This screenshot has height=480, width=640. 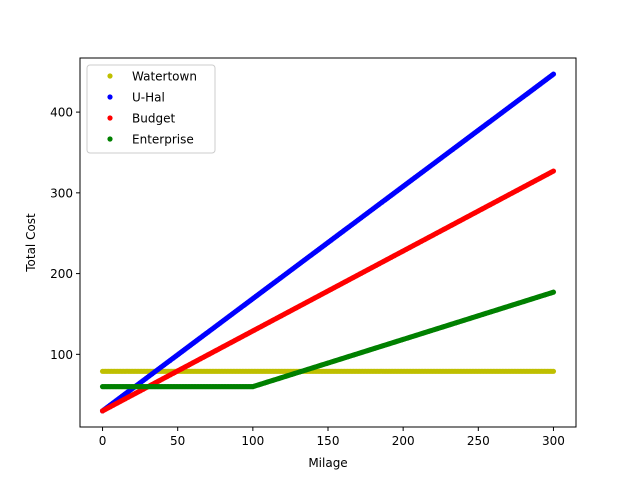 What do you see at coordinates (31, 243) in the screenshot?
I see `y-axis-label: Total Cost` at bounding box center [31, 243].